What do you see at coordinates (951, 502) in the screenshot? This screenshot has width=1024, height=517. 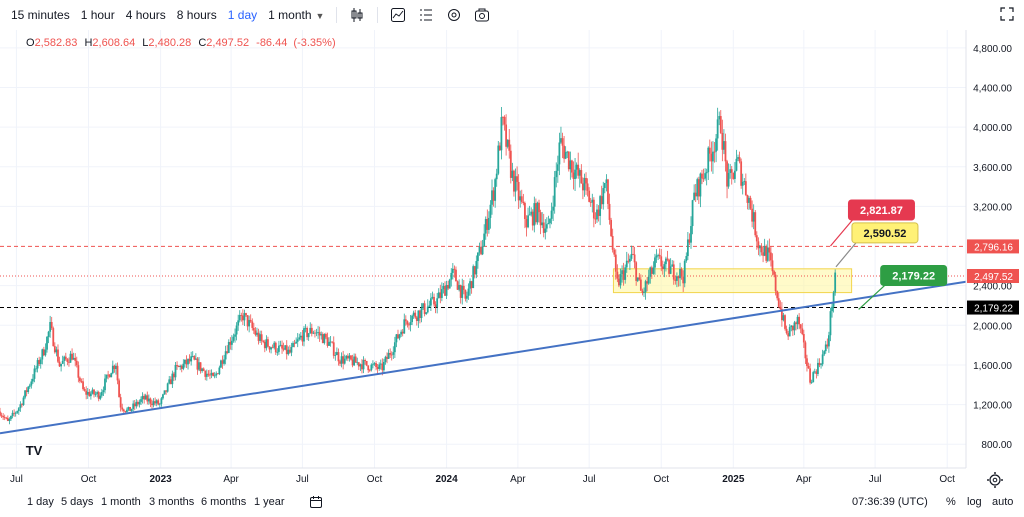 I see `percent-toggle: %` at bounding box center [951, 502].